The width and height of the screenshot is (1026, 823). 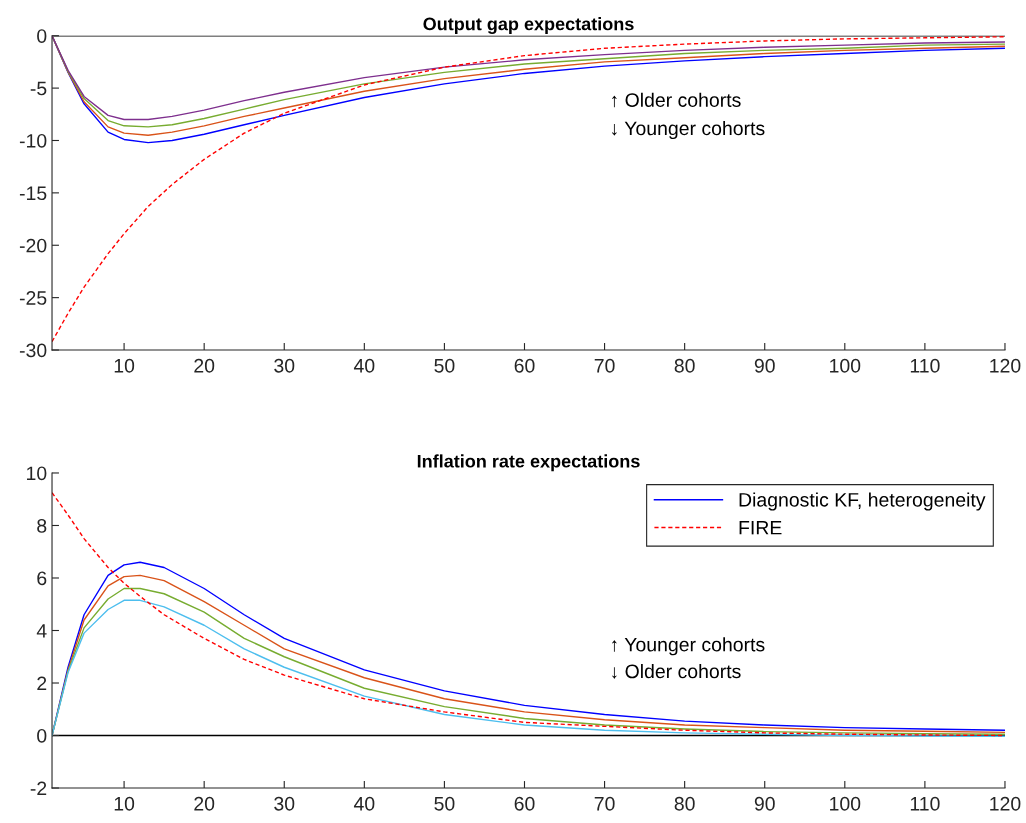 I want to click on y-tick-label: 10, so click(x=37, y=473).